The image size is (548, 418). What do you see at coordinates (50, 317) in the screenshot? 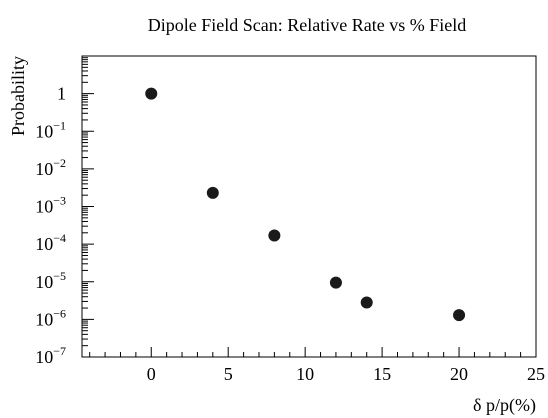
I see `y-tick-label: 10⁻⁶` at bounding box center [50, 317].